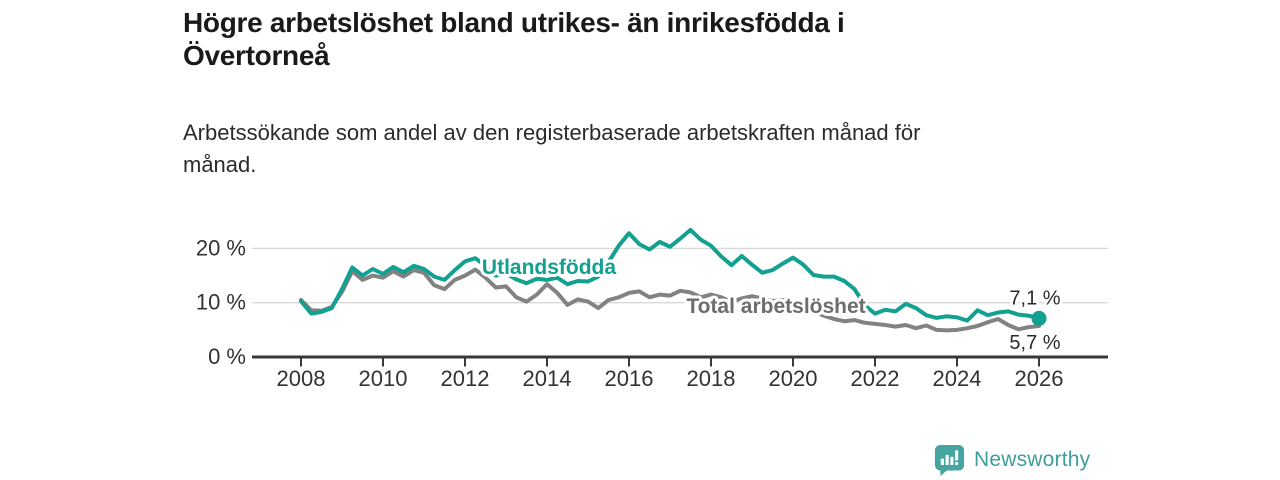  What do you see at coordinates (875, 378) in the screenshot?
I see `x-tick-label-2022: 2022` at bounding box center [875, 378].